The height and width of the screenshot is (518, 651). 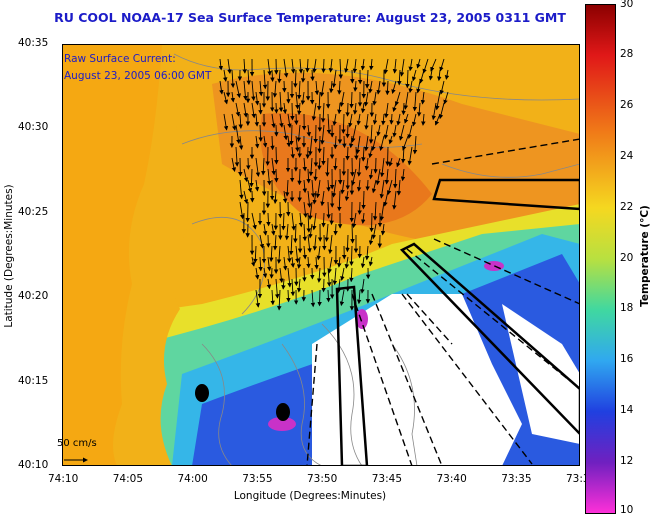 I want to click on cold-pocket-south, so click(x=282, y=424).